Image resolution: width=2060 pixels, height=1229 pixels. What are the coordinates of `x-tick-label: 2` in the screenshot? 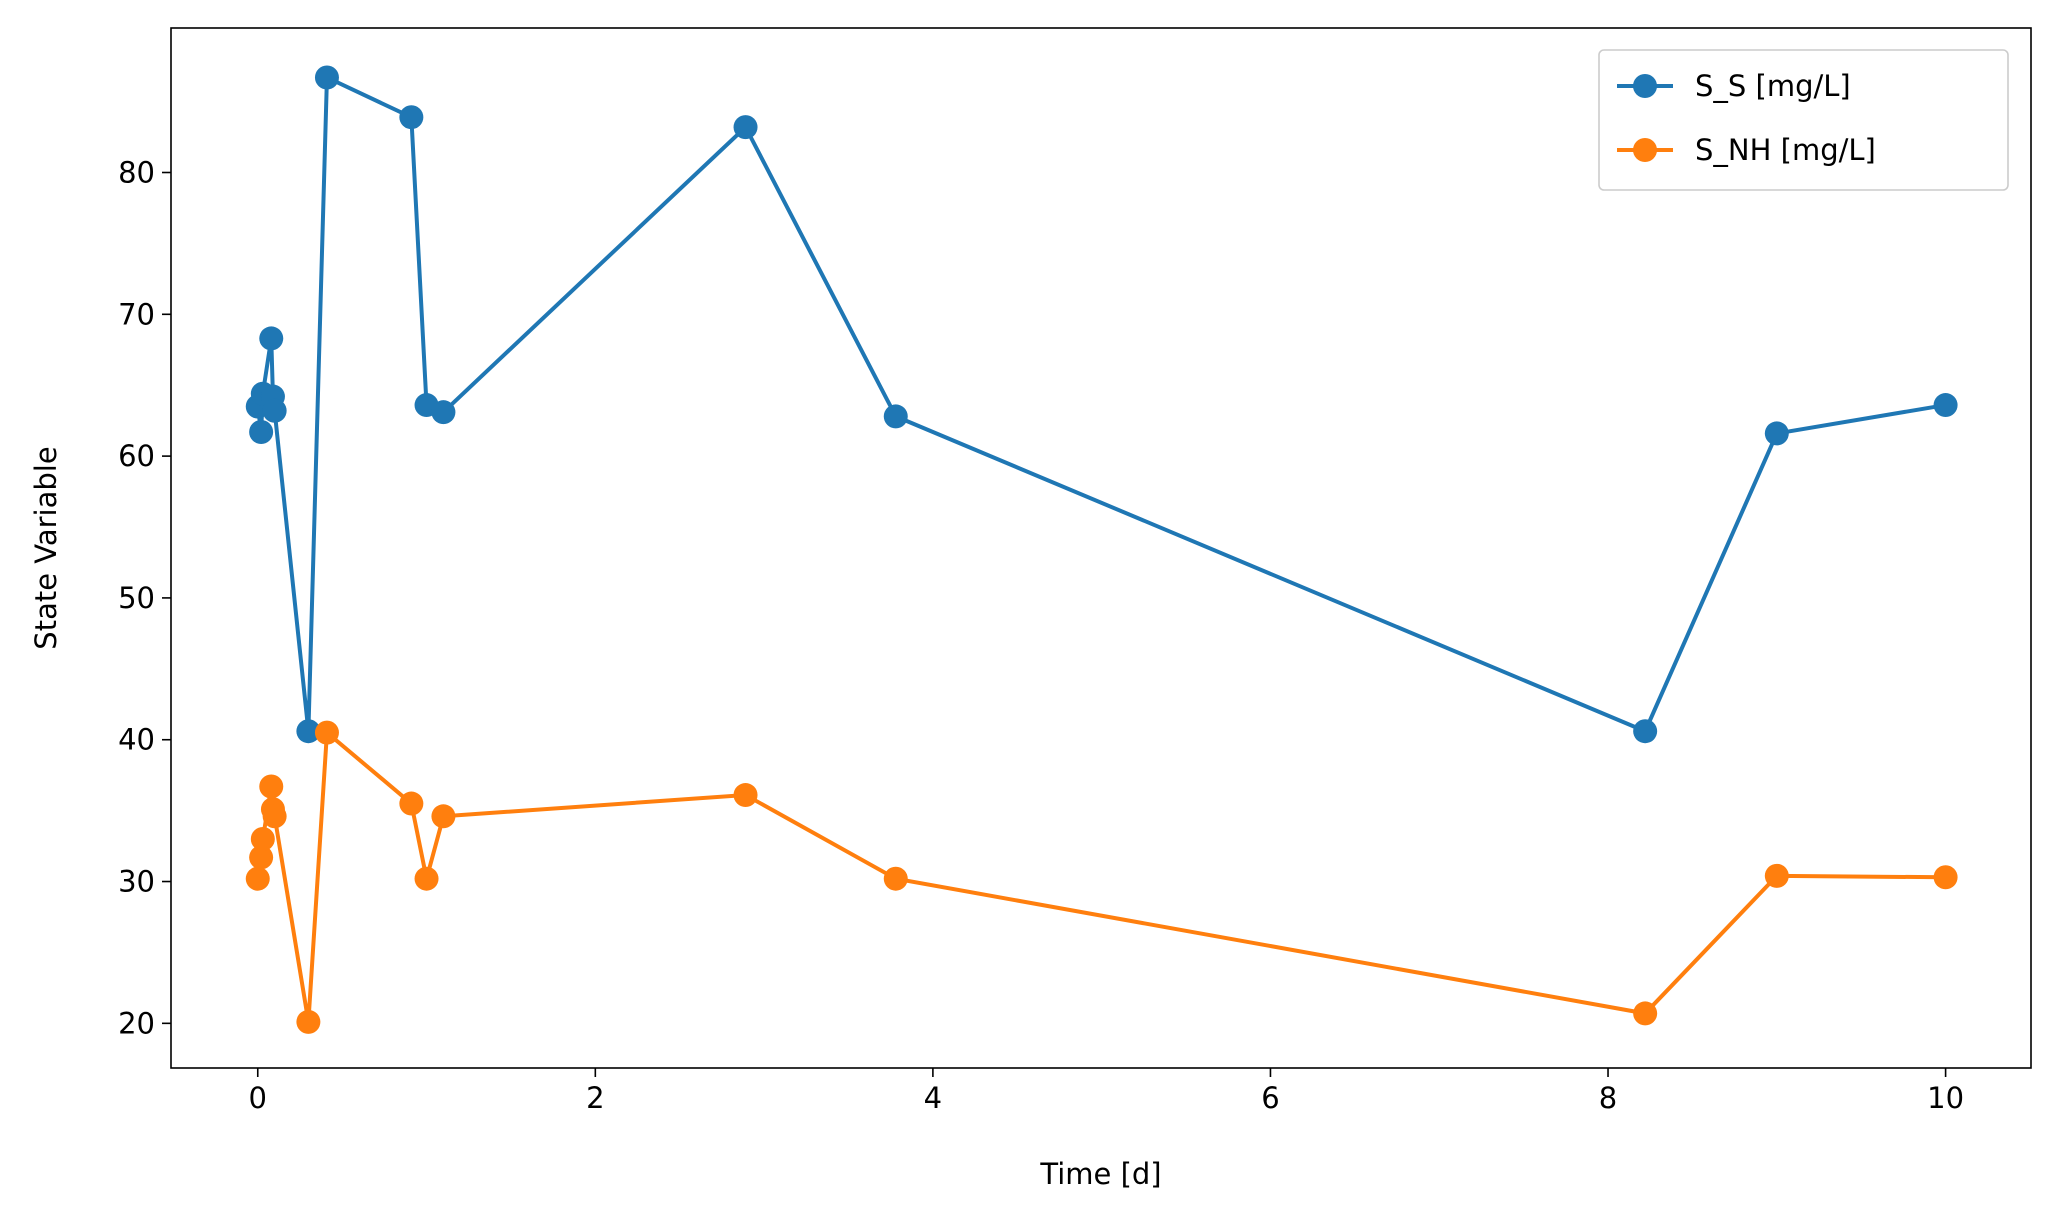 It's located at (595, 1098).